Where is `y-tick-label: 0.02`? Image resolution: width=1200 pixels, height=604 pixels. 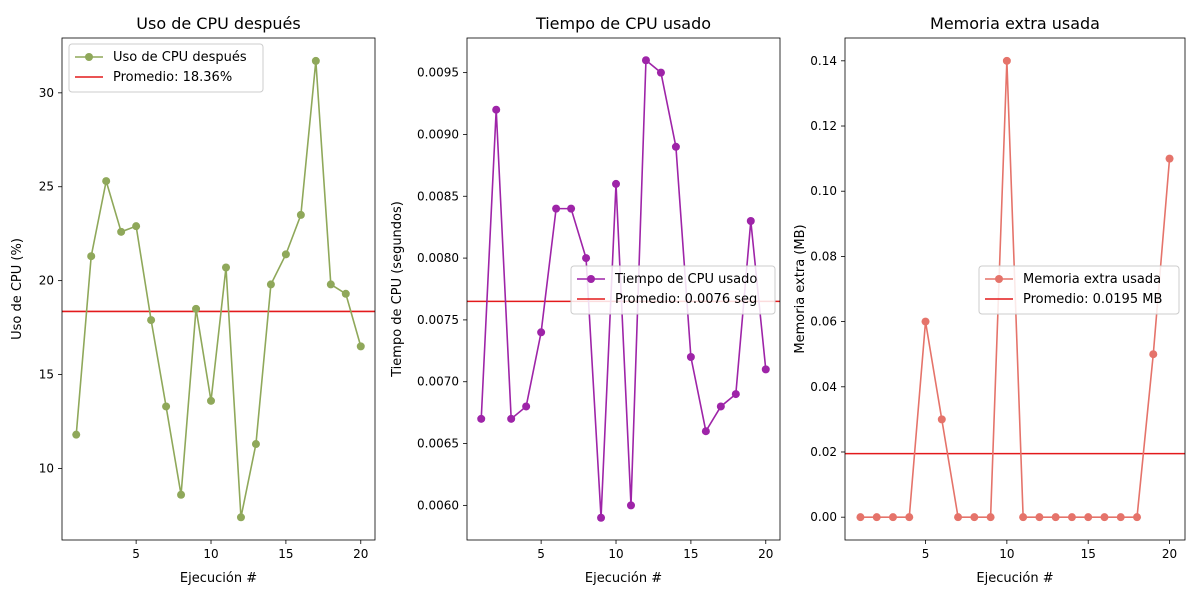
y-tick-label: 0.02 is located at coordinates (823, 452).